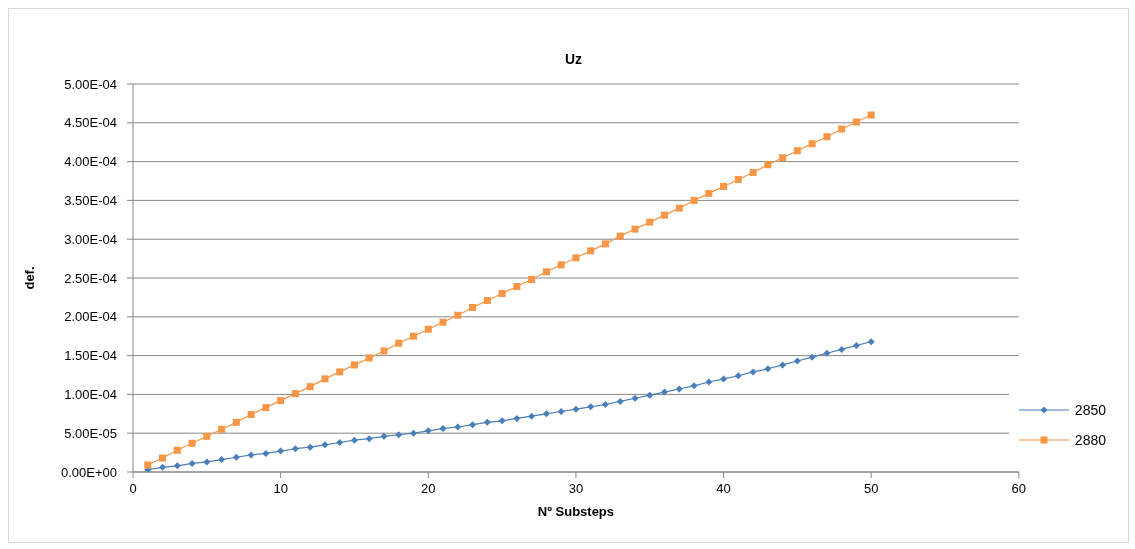  Describe the element at coordinates (90, 239) in the screenshot. I see `y-tick-label: 3.00E-04` at that location.